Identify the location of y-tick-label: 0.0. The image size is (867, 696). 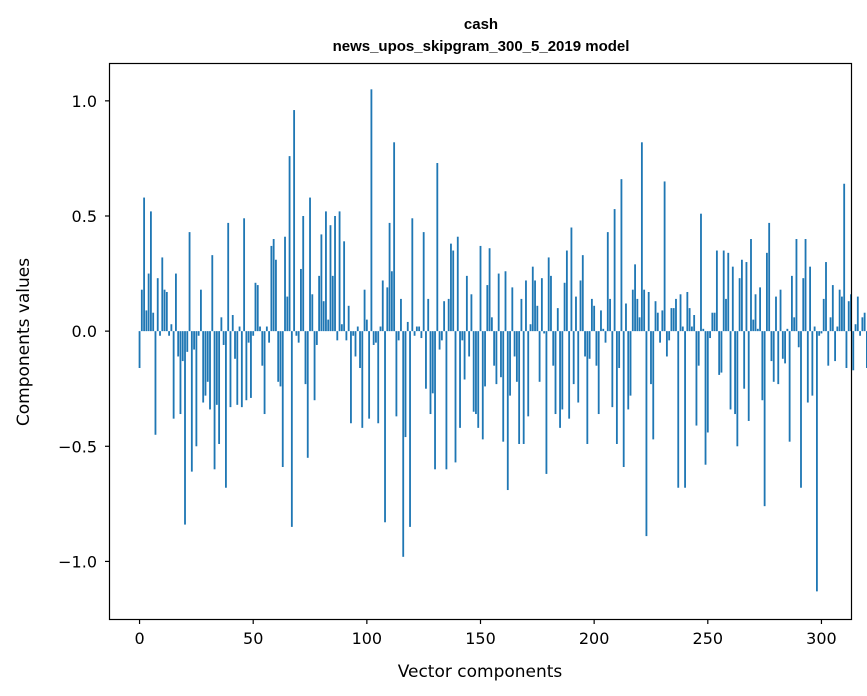
(84, 331).